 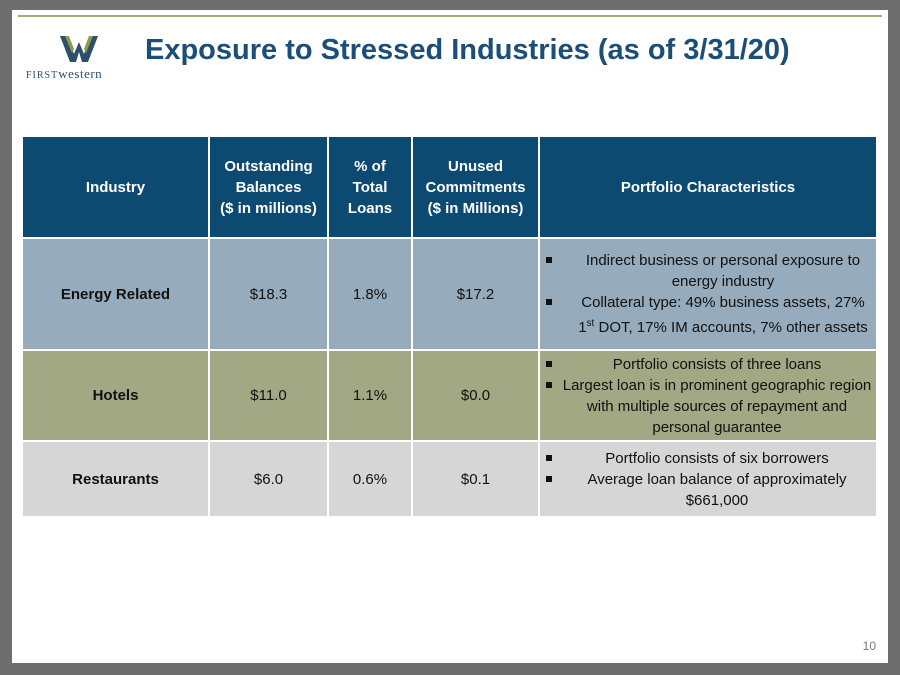 I want to click on bullet-item: Portfolio consists of three loans, so click(x=708, y=364).